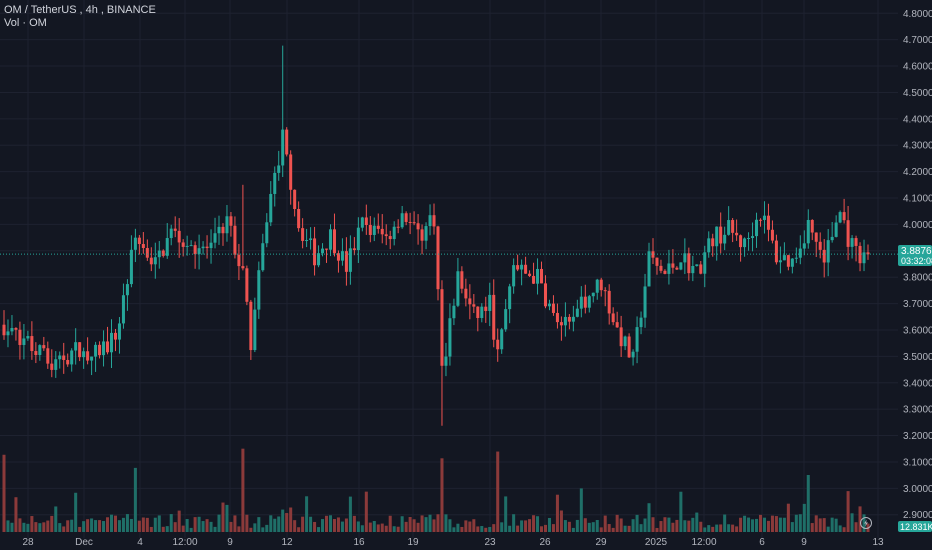  I want to click on y-tick-label: 3.2000, so click(917, 436).